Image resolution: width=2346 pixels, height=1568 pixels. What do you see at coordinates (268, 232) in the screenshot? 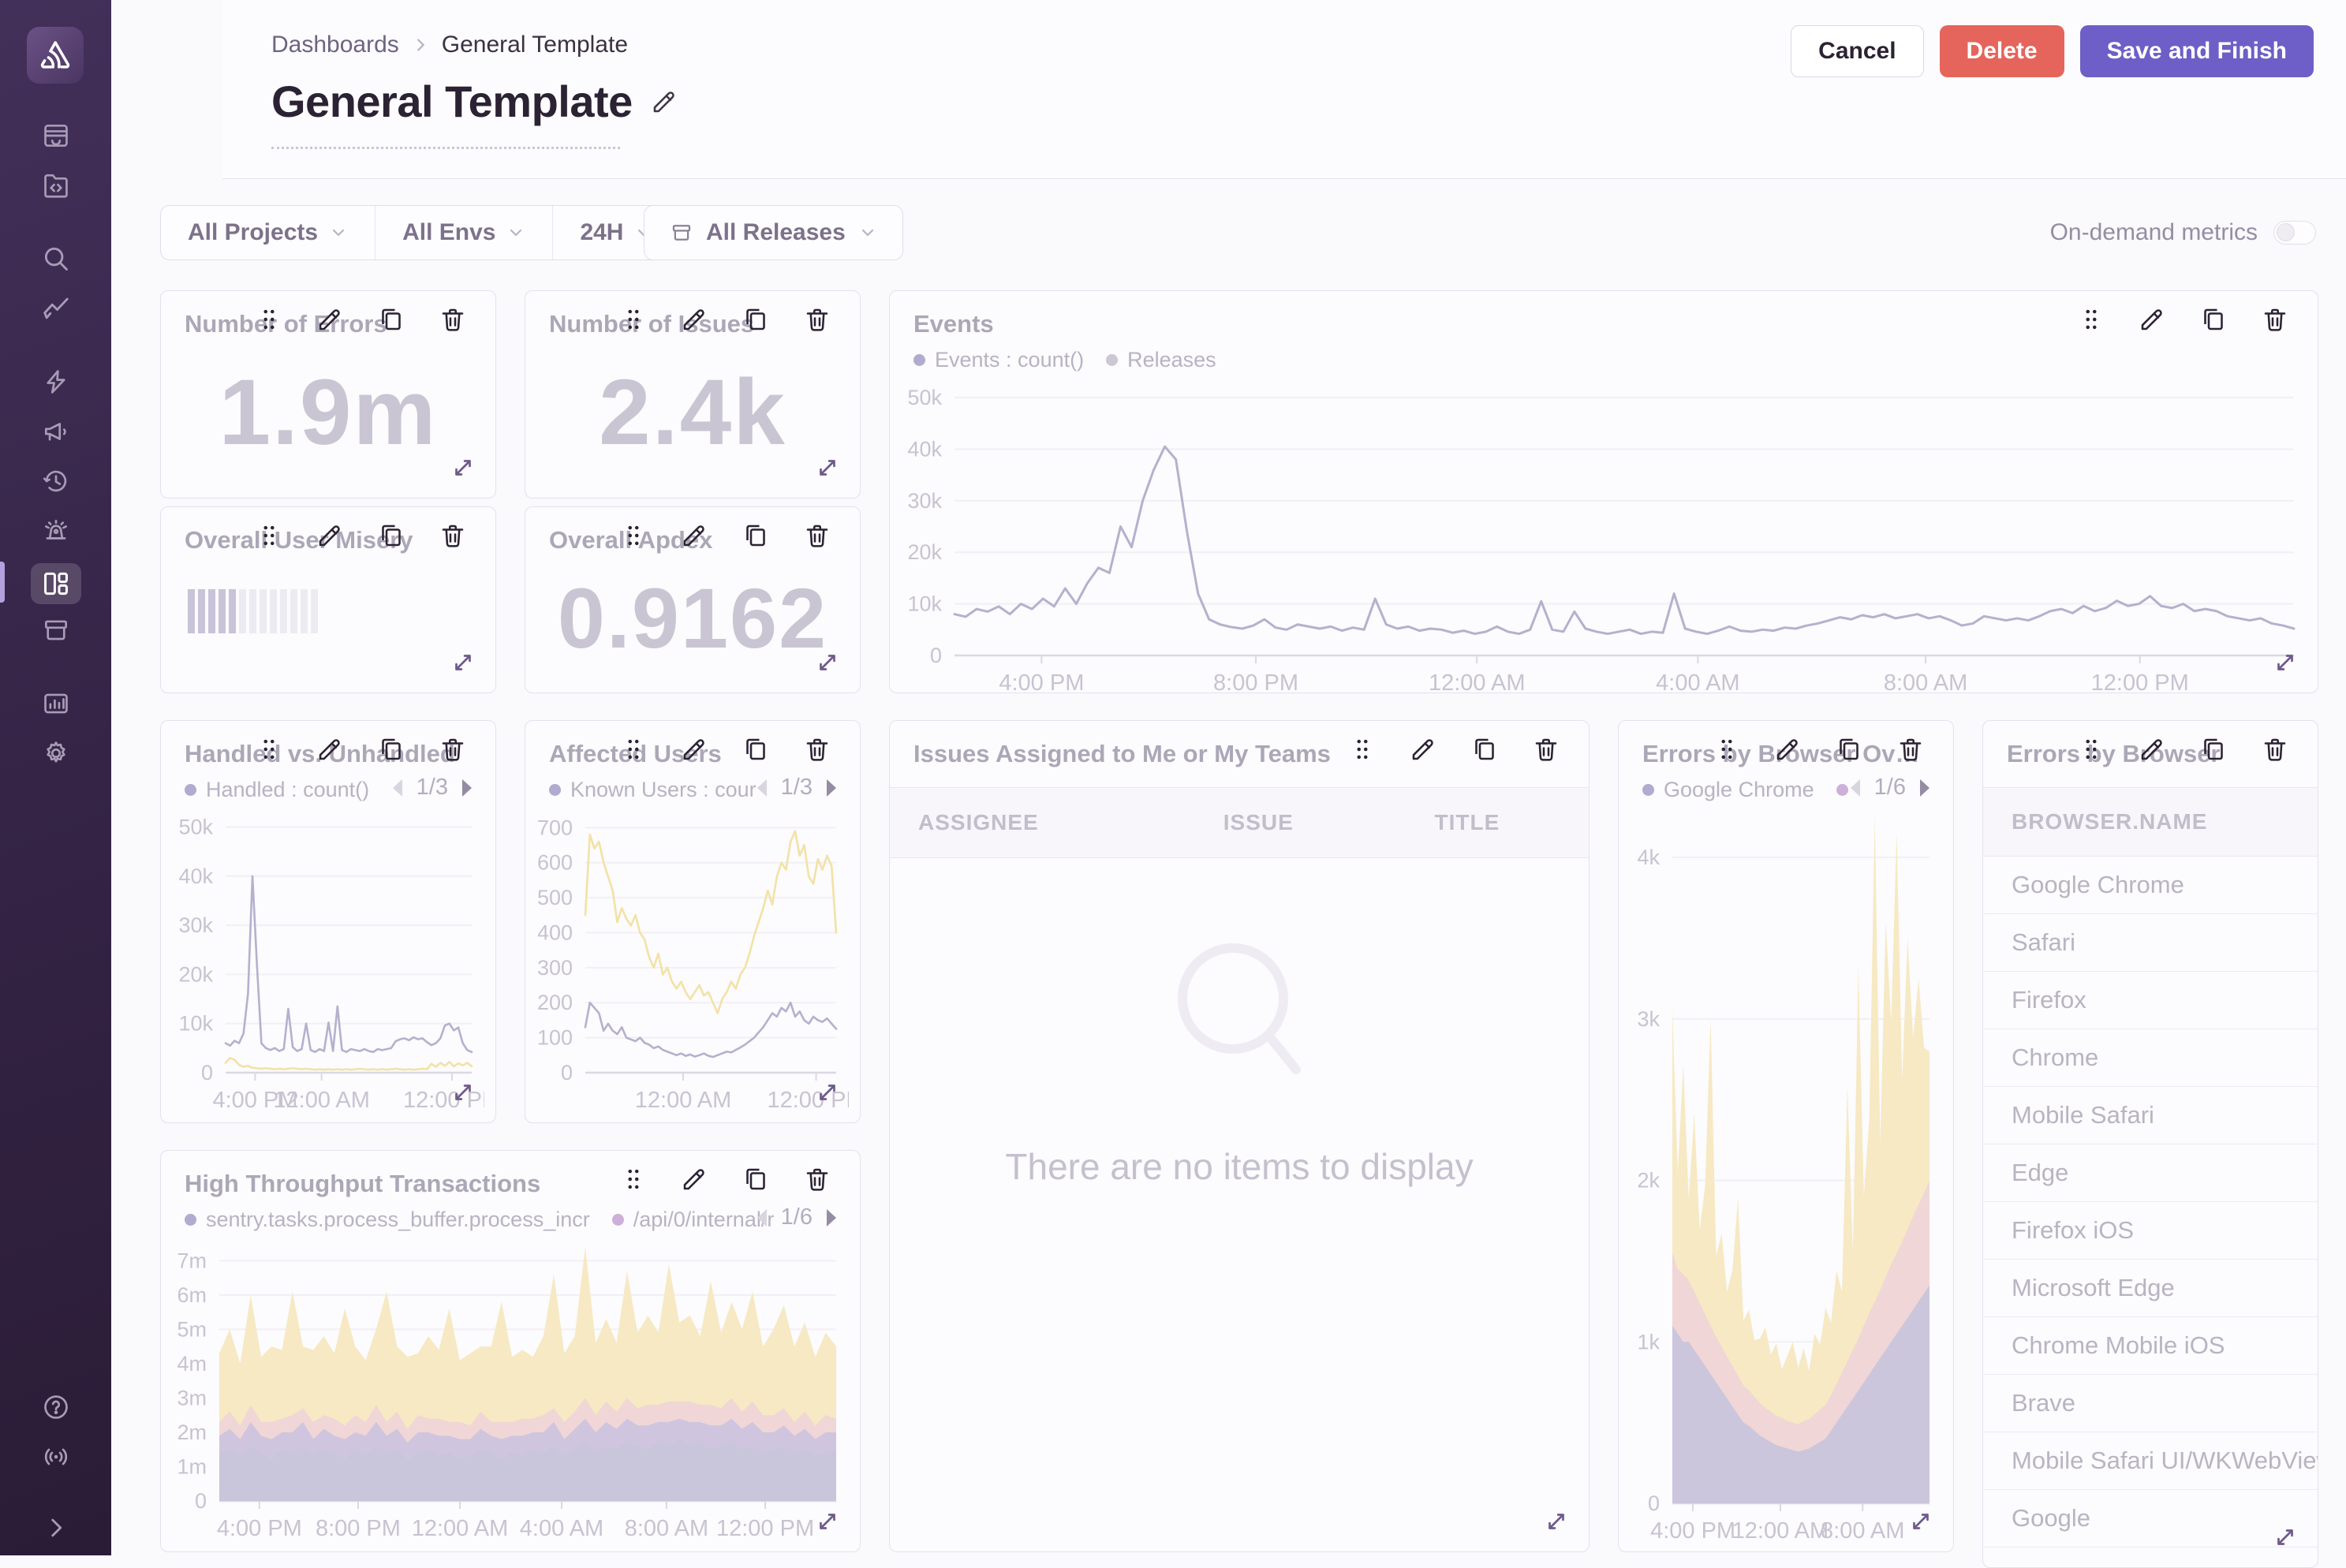
I see `projects-filter: All Projects` at bounding box center [268, 232].